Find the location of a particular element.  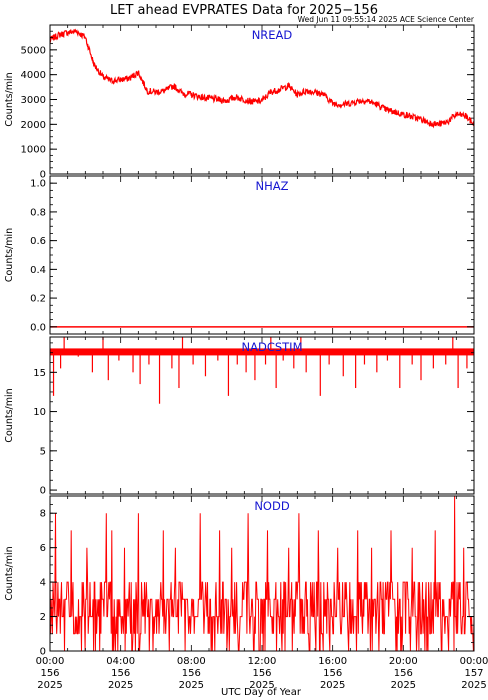

y-tick-label: 10 is located at coordinates (39, 412).